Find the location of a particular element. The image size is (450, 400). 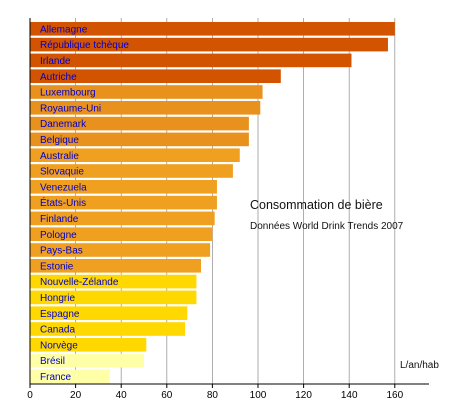

category-label: Pologne is located at coordinates (58, 235).